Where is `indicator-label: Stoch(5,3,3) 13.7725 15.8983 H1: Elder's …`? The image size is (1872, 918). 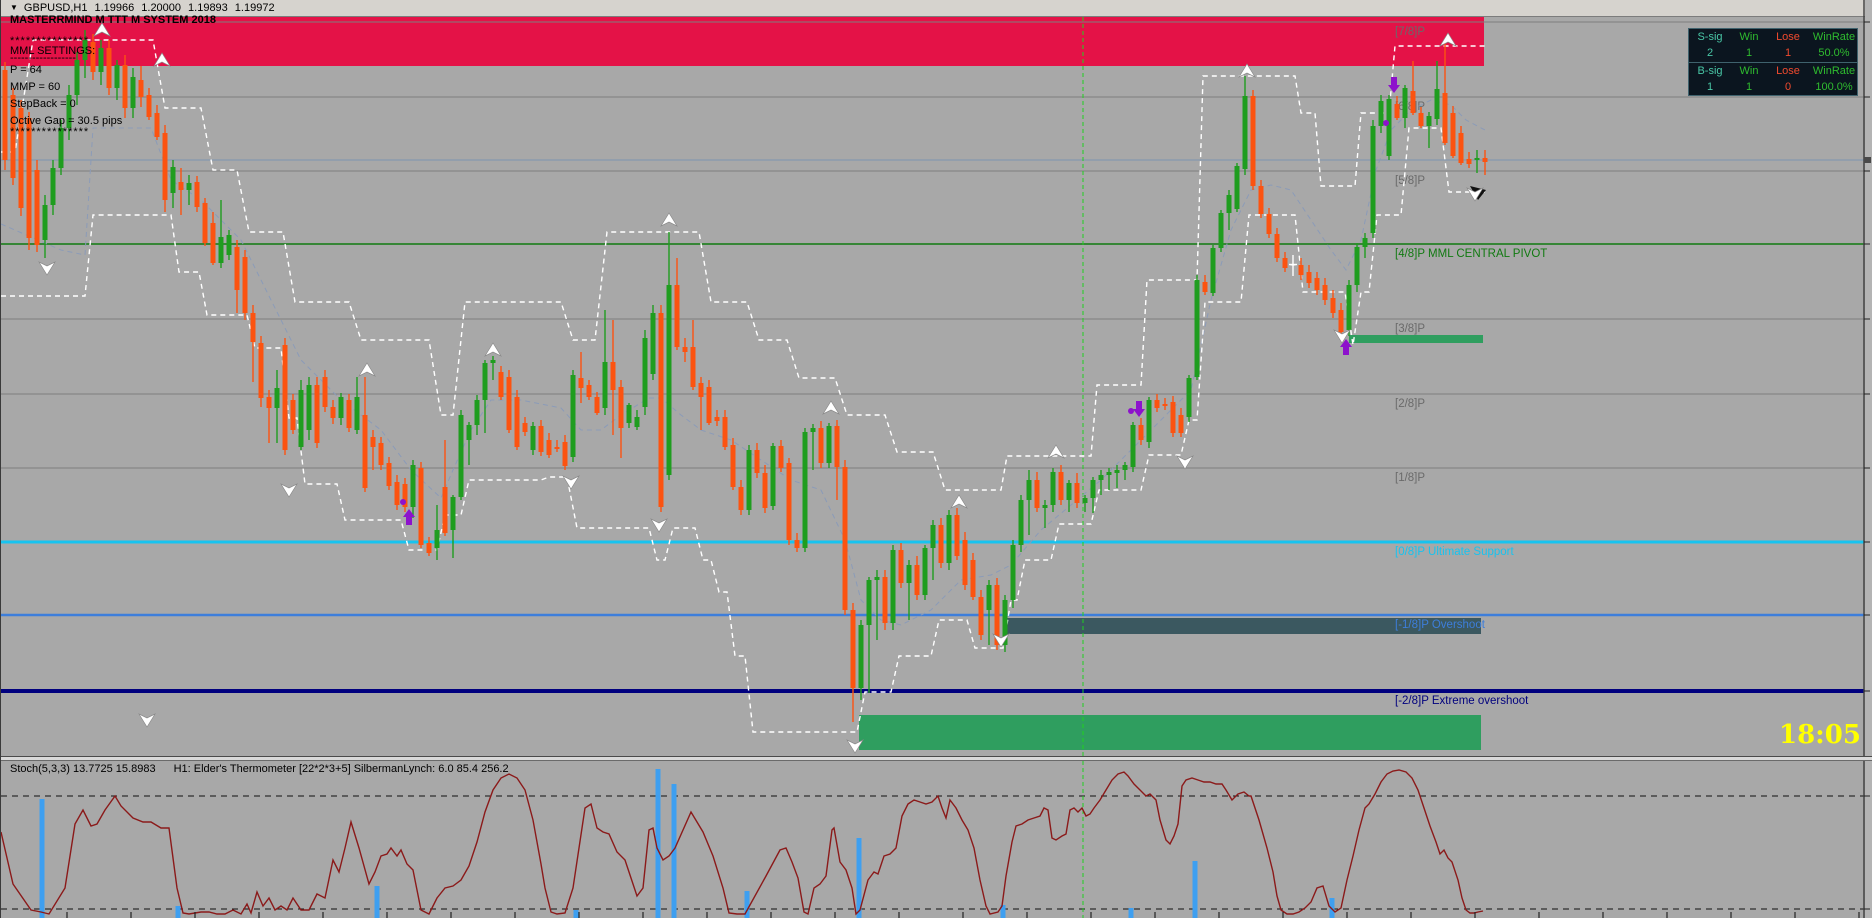 indicator-label: Stoch(5,3,3) 13.7725 15.8983 H1: Elder's … is located at coordinates (259, 769).